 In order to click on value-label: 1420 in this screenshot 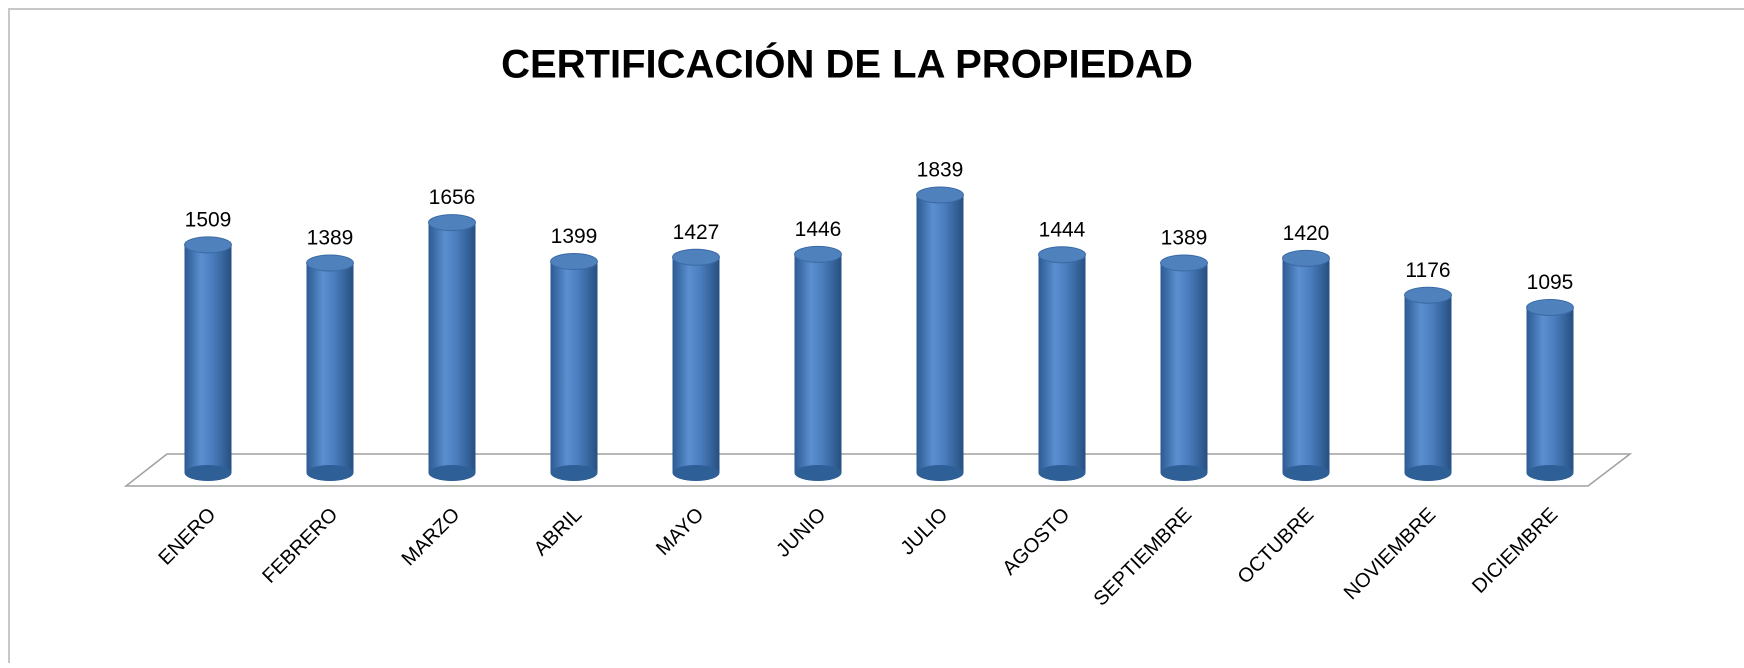, I will do `click(1306, 233)`.